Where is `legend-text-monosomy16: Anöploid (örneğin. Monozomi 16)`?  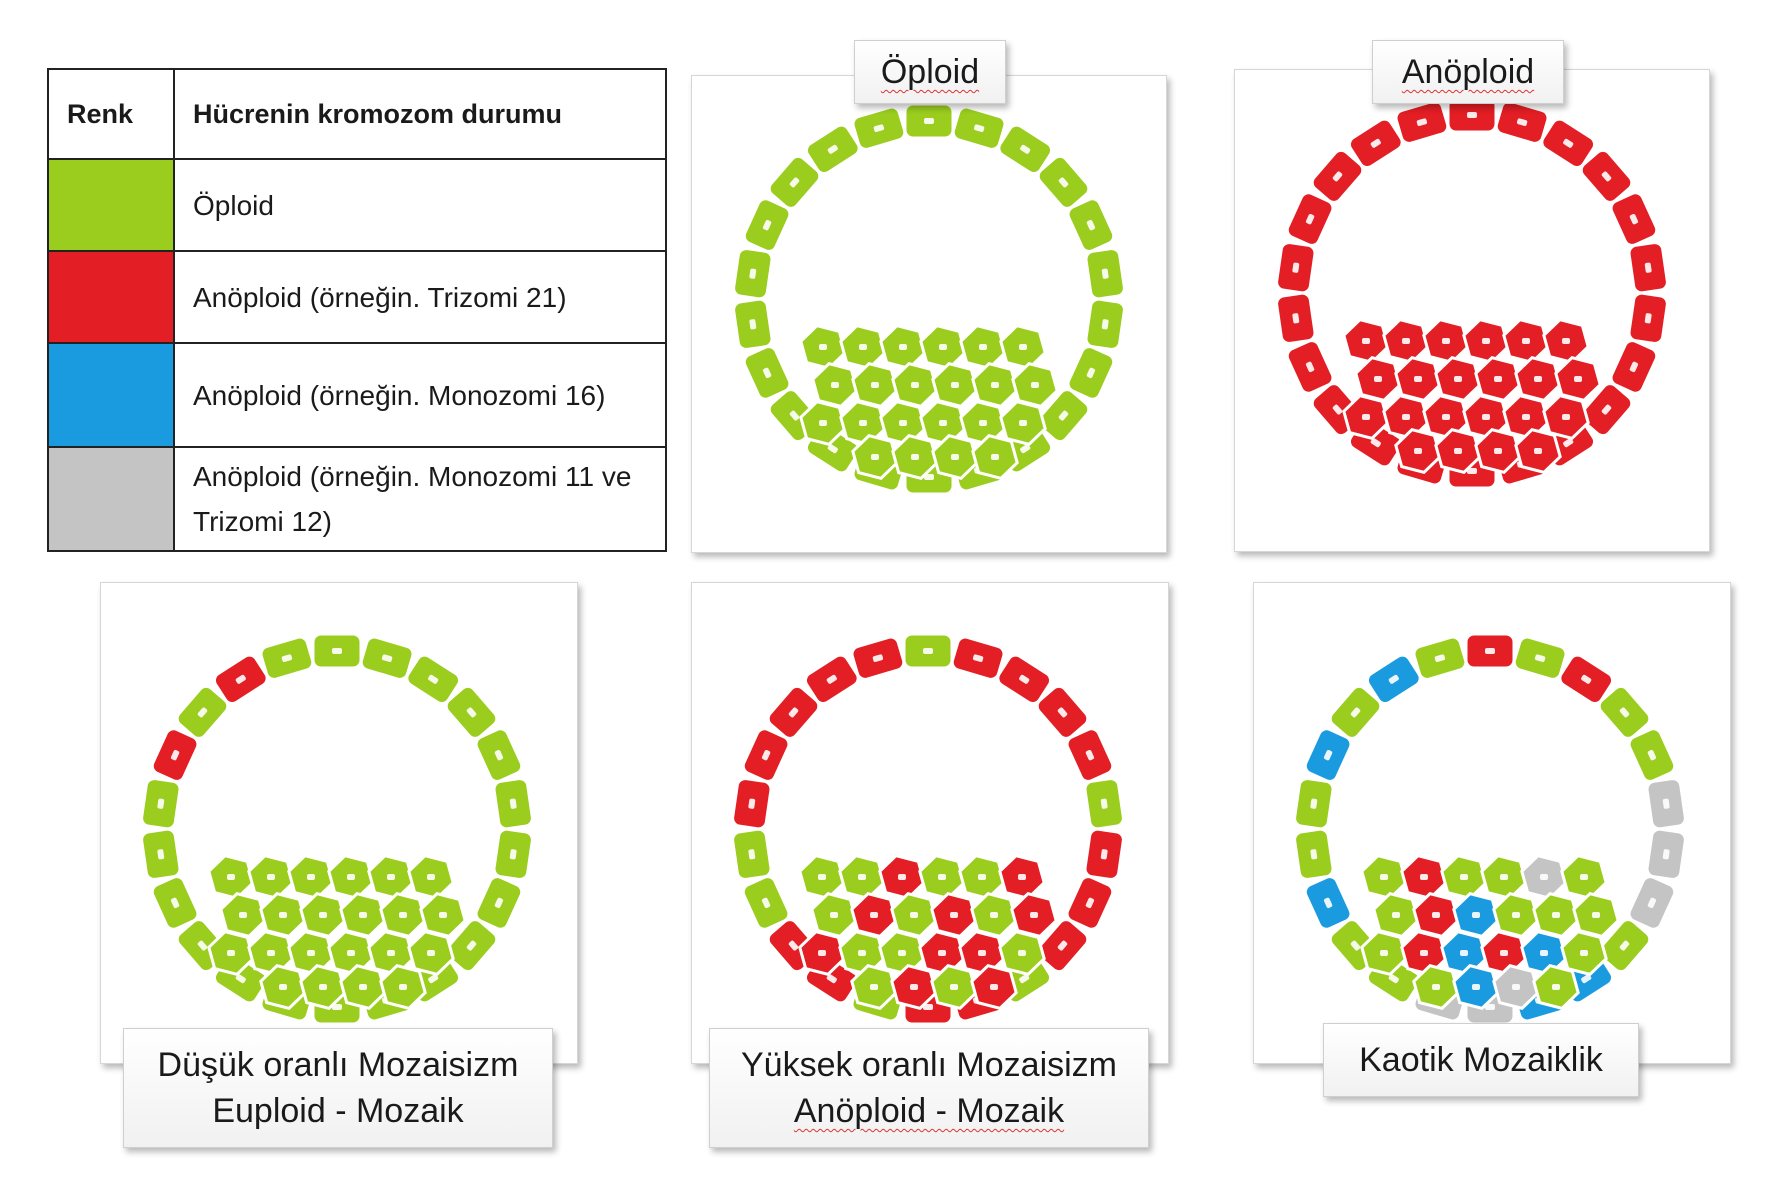 legend-text-monosomy16: Anöploid (örneğin. Monozomi 16) is located at coordinates (420, 395).